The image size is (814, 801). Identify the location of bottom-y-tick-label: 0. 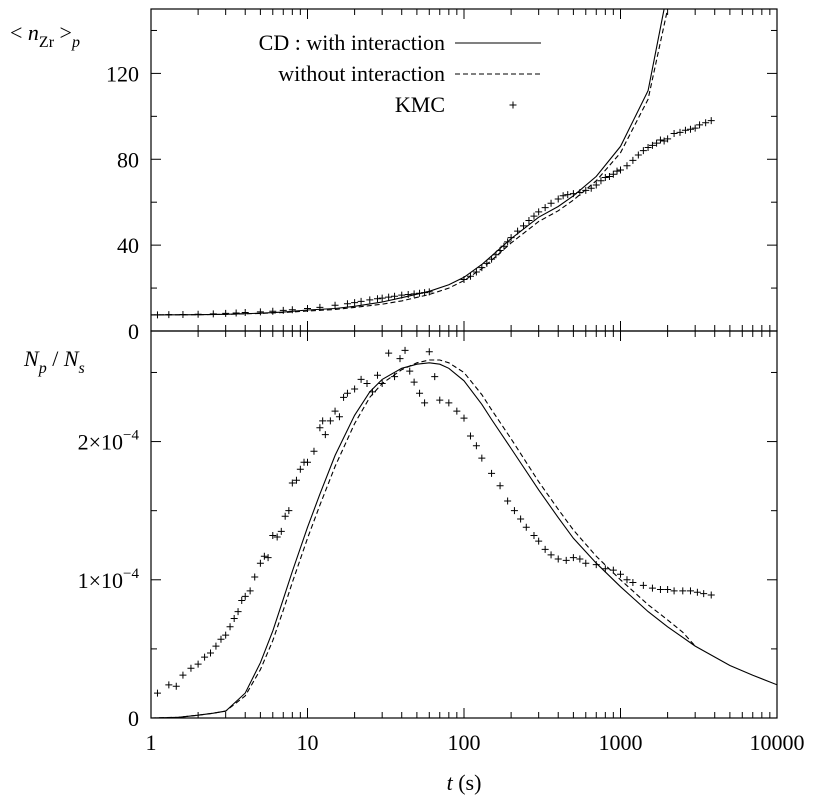
(133, 718).